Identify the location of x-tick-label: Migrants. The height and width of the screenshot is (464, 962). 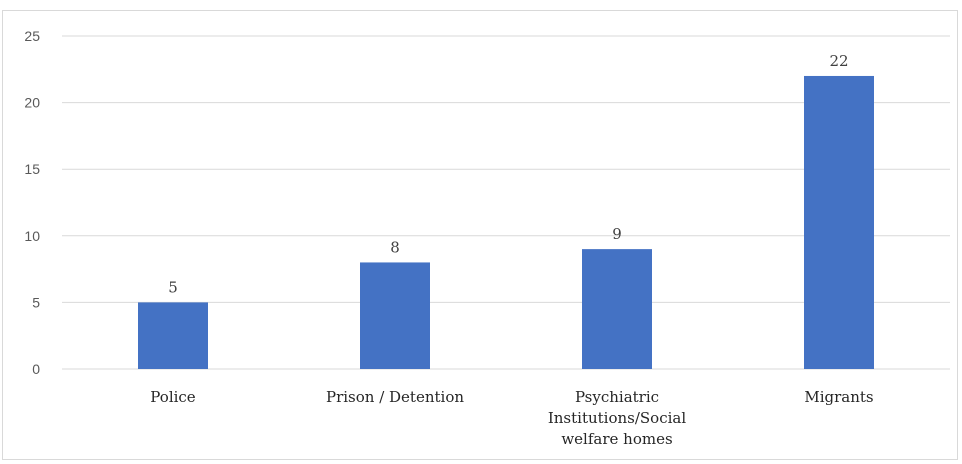
(838, 397).